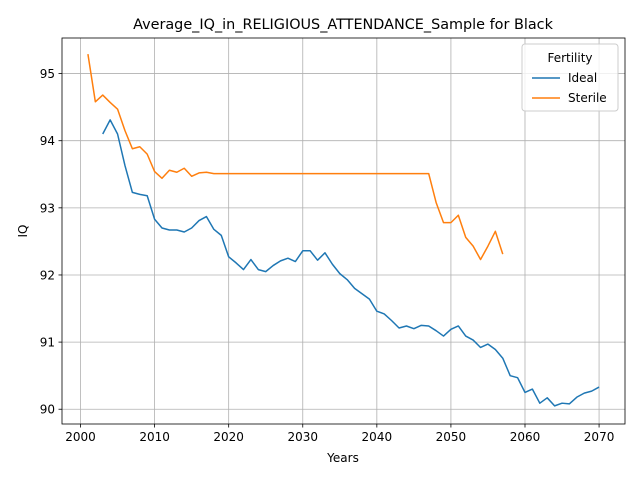 The height and width of the screenshot is (480, 640). I want to click on legend-box, so click(570, 77).